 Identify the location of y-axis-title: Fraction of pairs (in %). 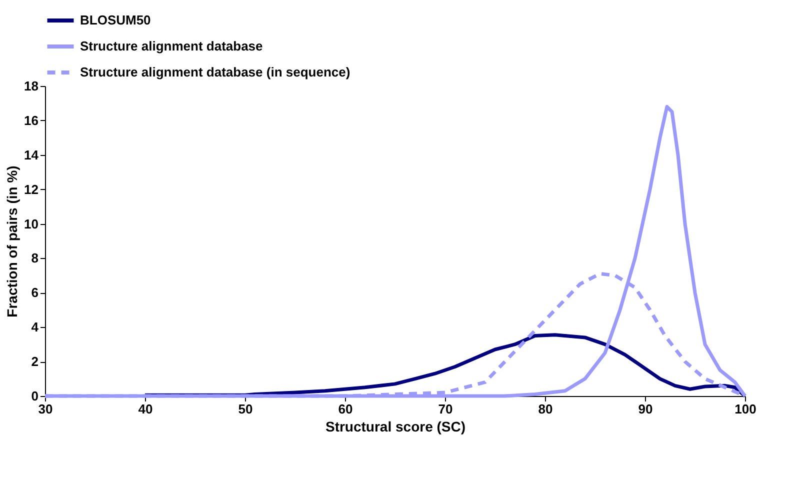
(12, 242).